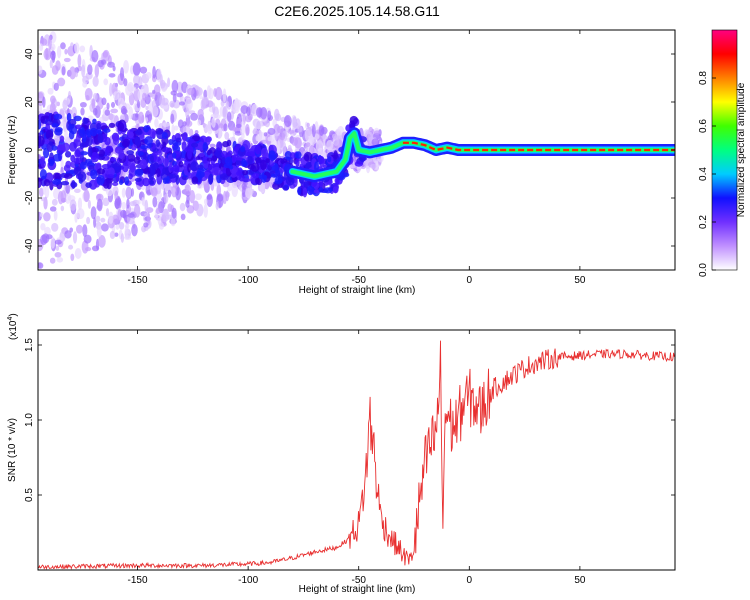  What do you see at coordinates (29, 150) in the screenshot?
I see `spectrum-y-tick-label: 0` at bounding box center [29, 150].